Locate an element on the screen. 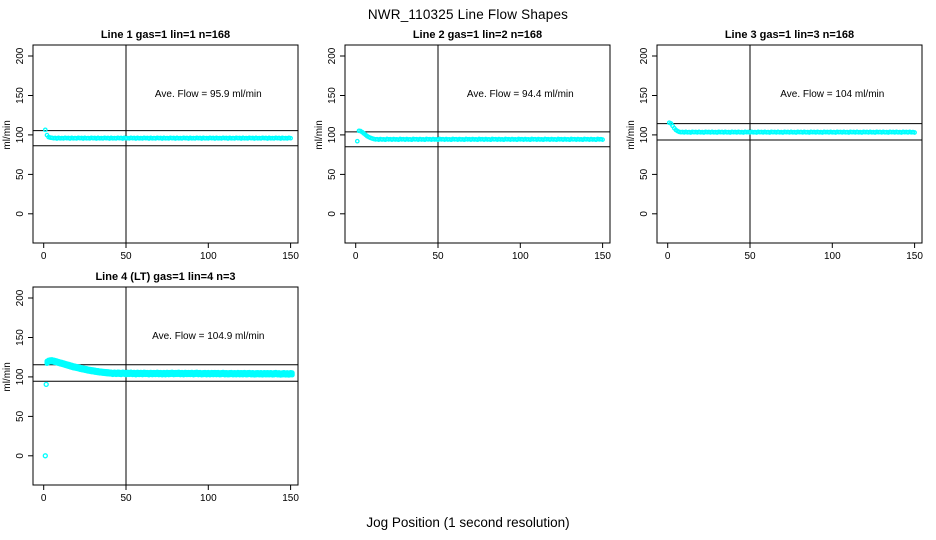  x-axis-label: Jog Position (1 second resolution) is located at coordinates (468, 522).